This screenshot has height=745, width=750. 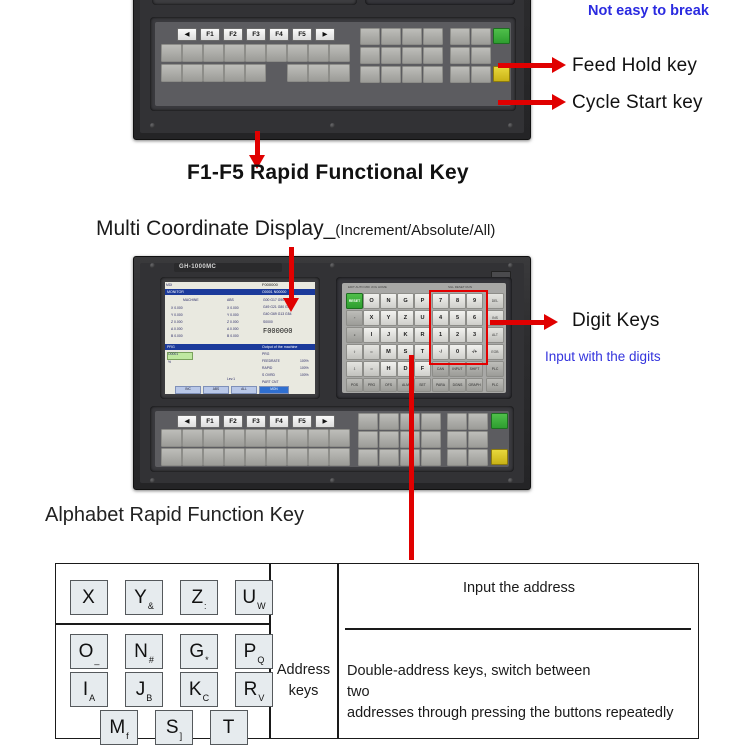 What do you see at coordinates (256, 34) in the screenshot?
I see `fkey-f3: F3` at bounding box center [256, 34].